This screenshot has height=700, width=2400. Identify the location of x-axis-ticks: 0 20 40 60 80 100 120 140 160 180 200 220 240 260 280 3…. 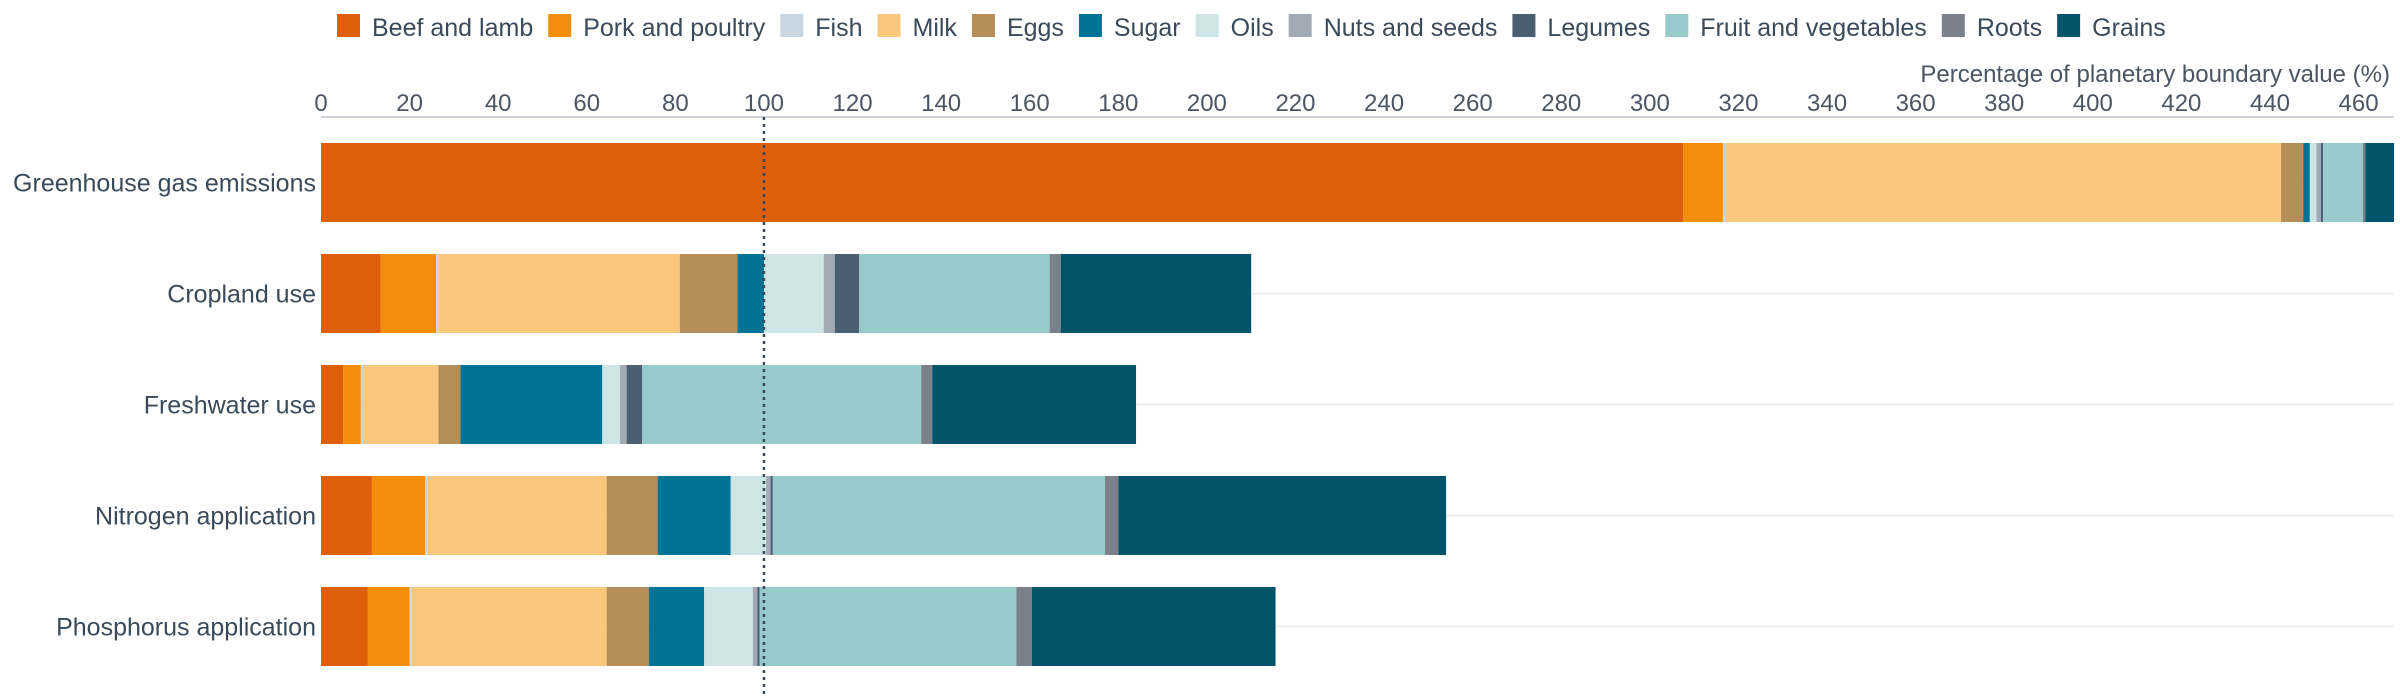
(1346, 103).